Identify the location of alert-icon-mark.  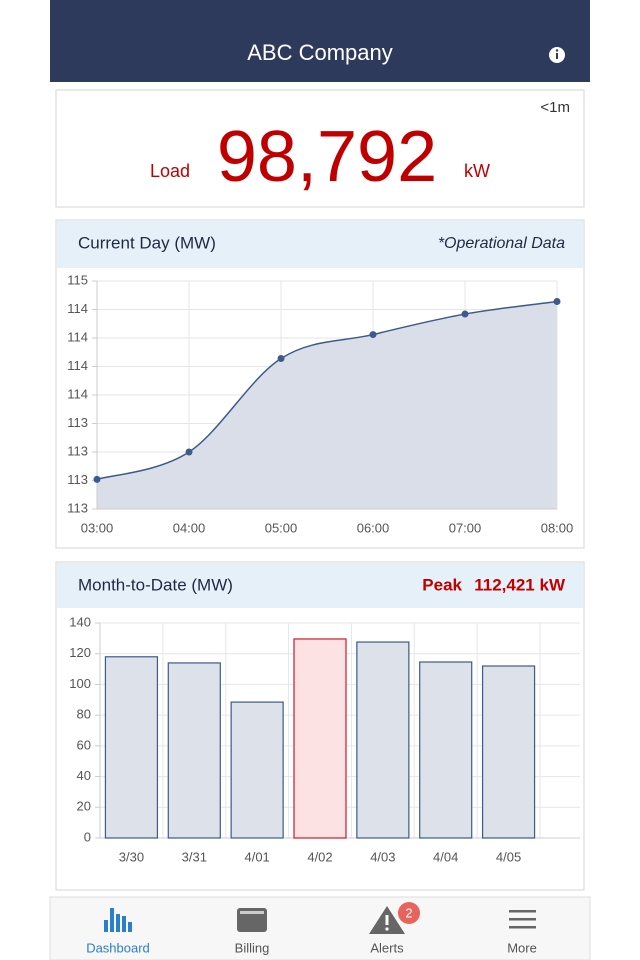
(387, 920).